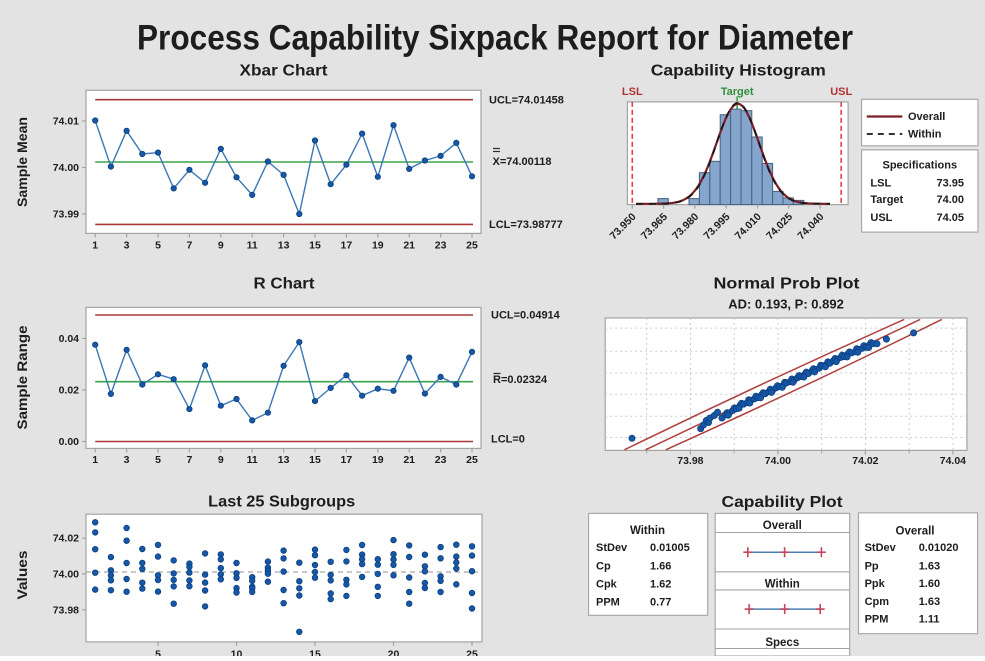 The image size is (985, 661). What do you see at coordinates (607, 585) in the screenshot?
I see `svg-text: Cpk` at bounding box center [607, 585].